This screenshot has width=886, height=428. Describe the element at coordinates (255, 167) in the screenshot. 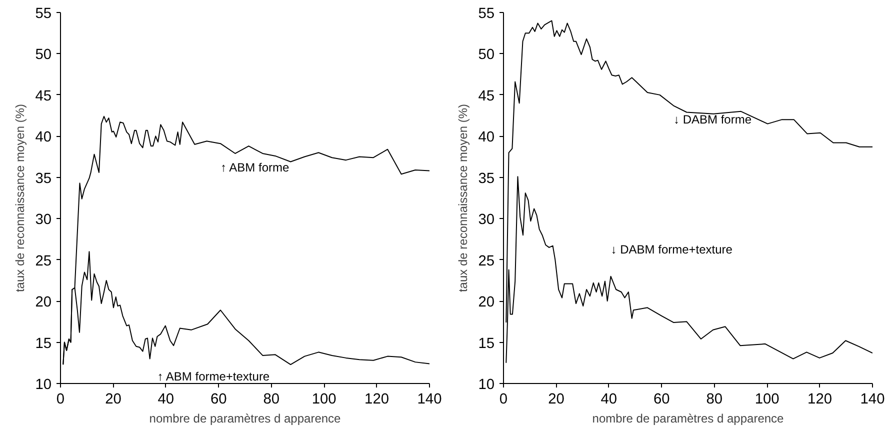

I see `series-label: ↑ ABM forme` at that location.